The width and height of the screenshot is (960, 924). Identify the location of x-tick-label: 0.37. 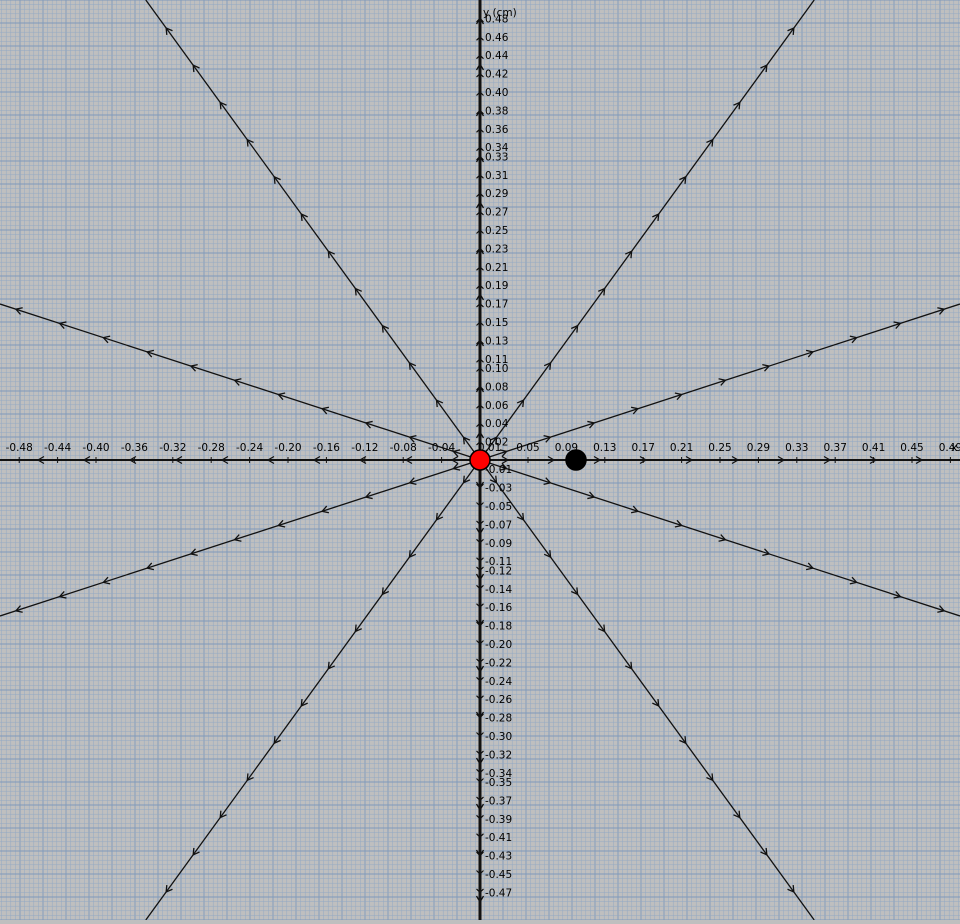
(835, 448).